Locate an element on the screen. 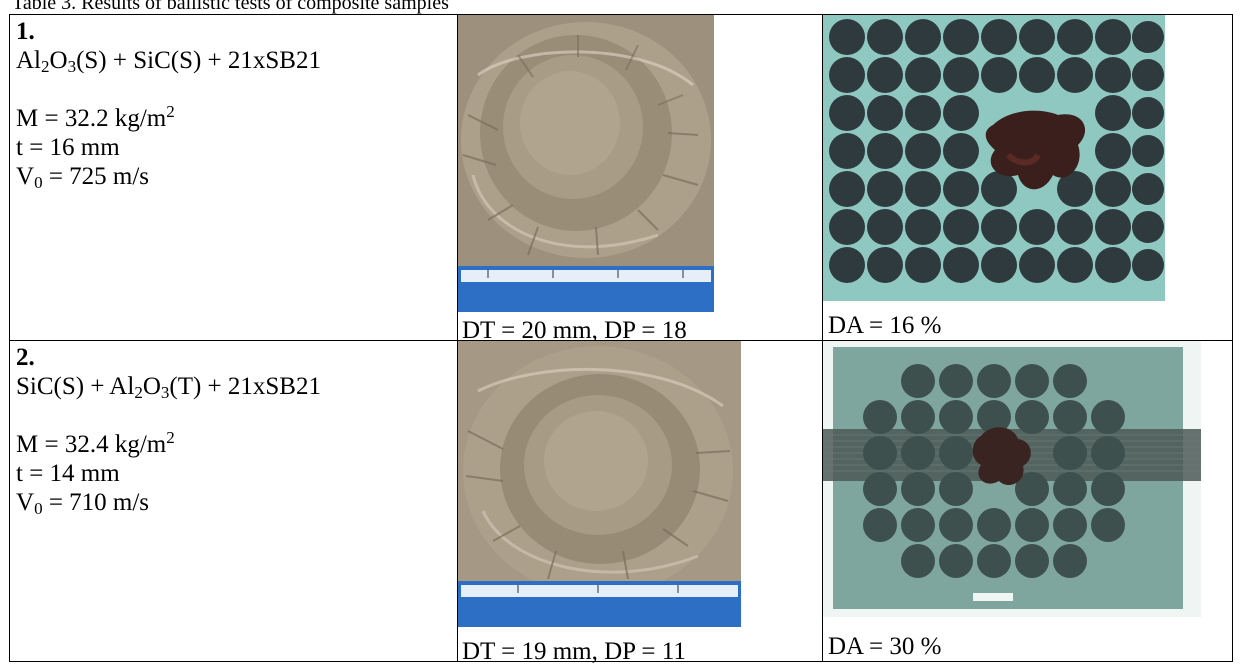 The width and height of the screenshot is (1245, 665). delamination-area-caption: DA = 30 % is located at coordinates (885, 646).